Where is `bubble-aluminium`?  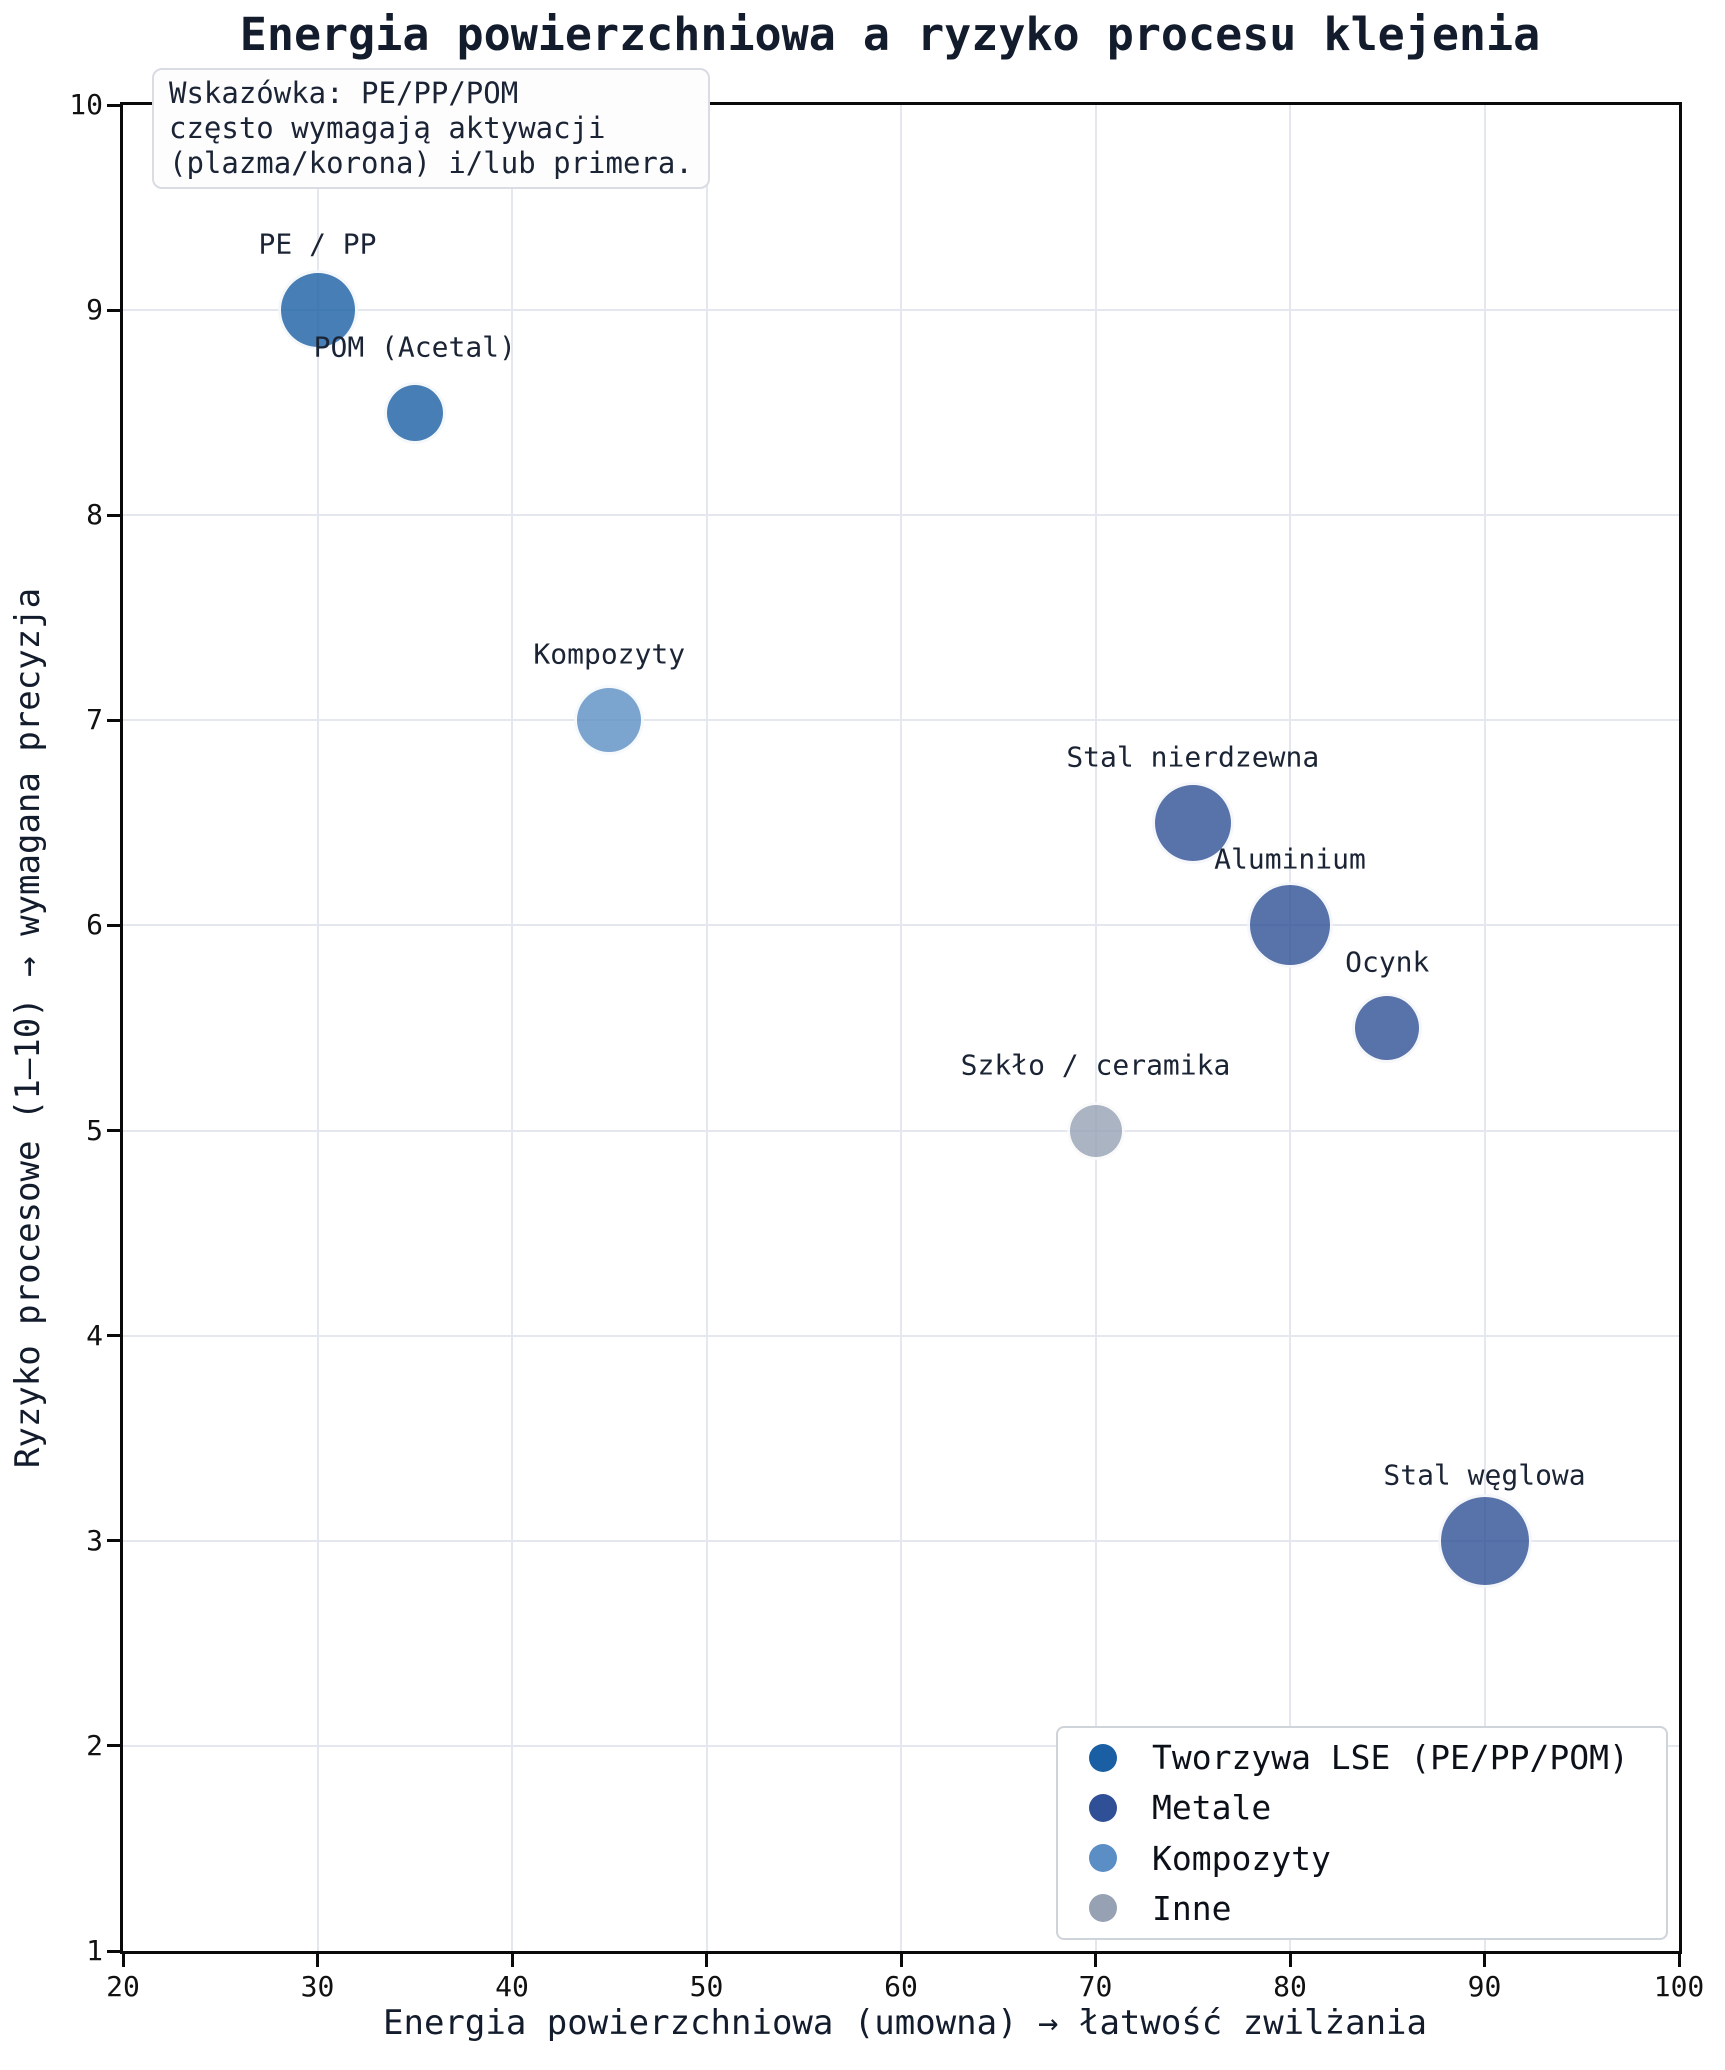 bubble-aluminium is located at coordinates (1290, 925).